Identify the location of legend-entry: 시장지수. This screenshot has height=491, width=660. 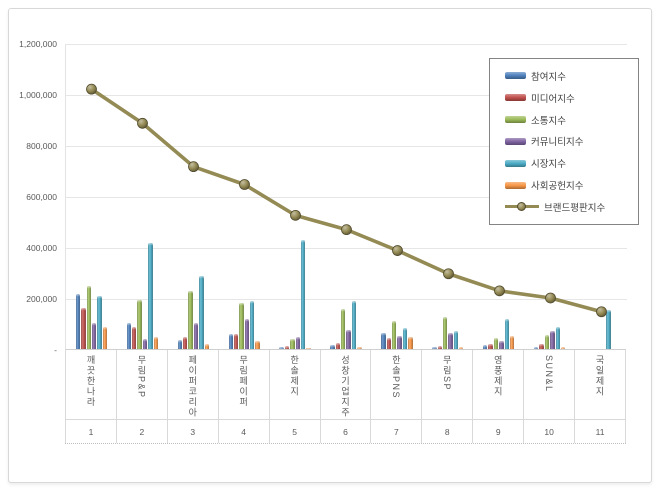
(568, 163).